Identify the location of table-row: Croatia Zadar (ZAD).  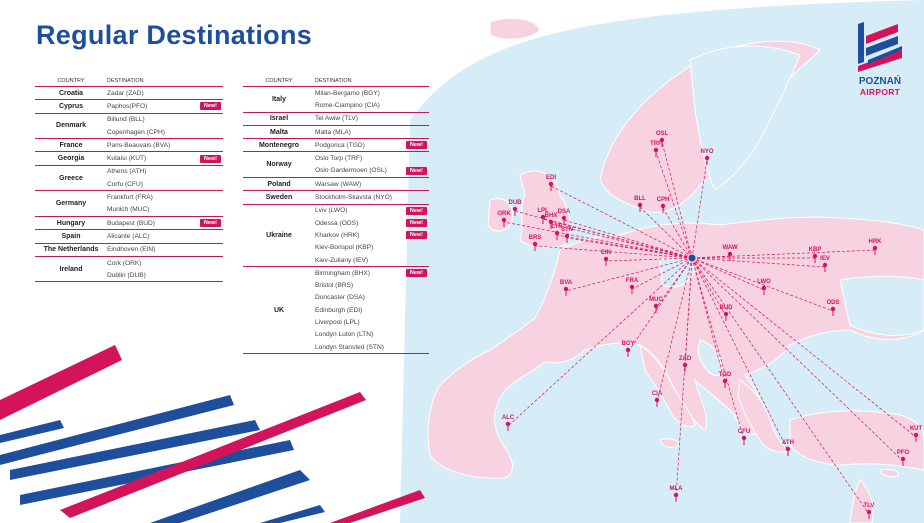
(129, 94).